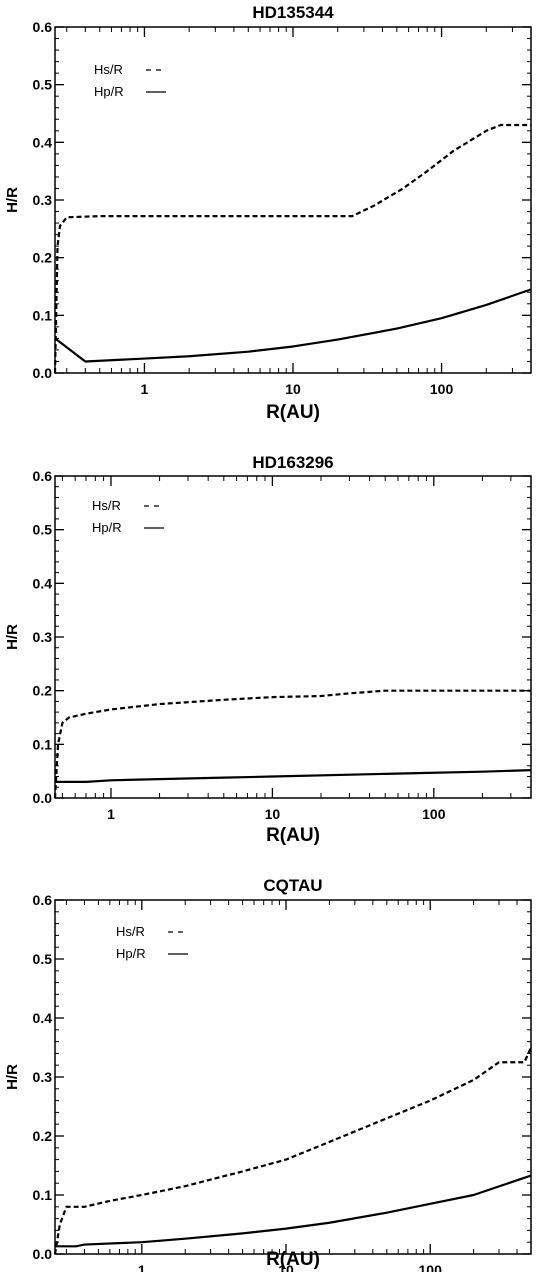  What do you see at coordinates (292, 462) in the screenshot?
I see `chart-title: HD163296` at bounding box center [292, 462].